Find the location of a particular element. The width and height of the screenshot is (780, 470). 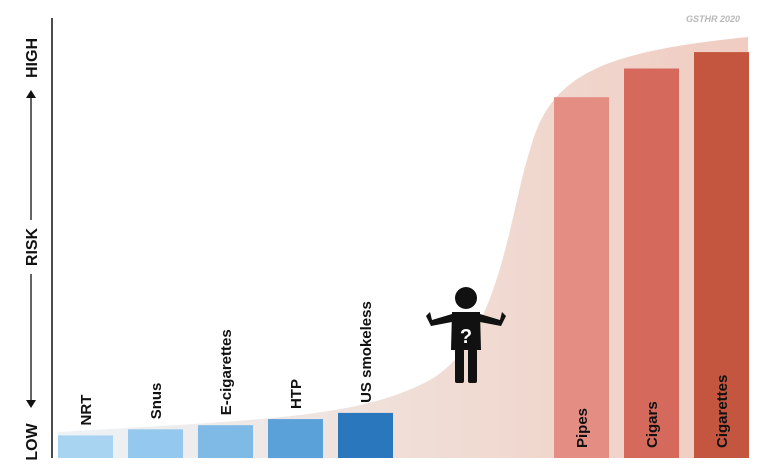

y-axis-low-label: LOW is located at coordinates (32, 441).